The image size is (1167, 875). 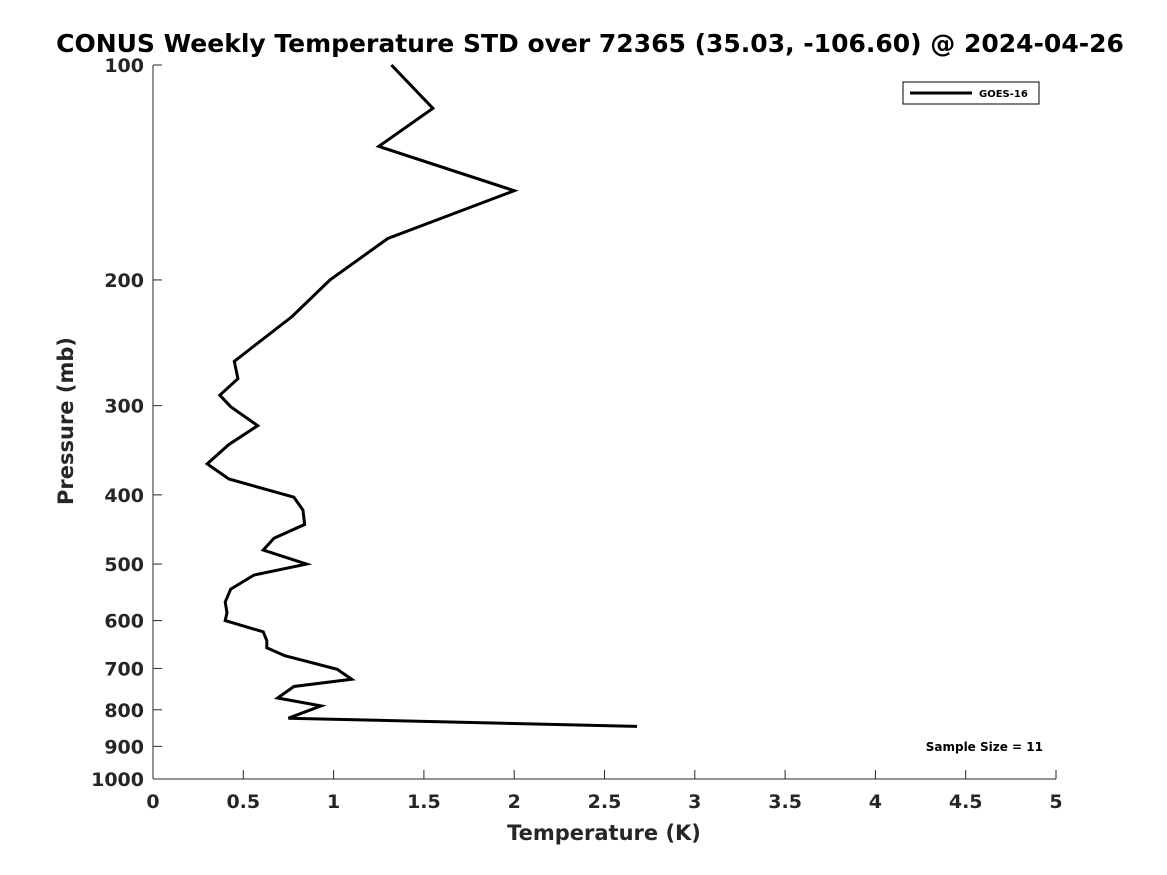 What do you see at coordinates (1055, 802) in the screenshot?
I see `x-tick-label: 5` at bounding box center [1055, 802].